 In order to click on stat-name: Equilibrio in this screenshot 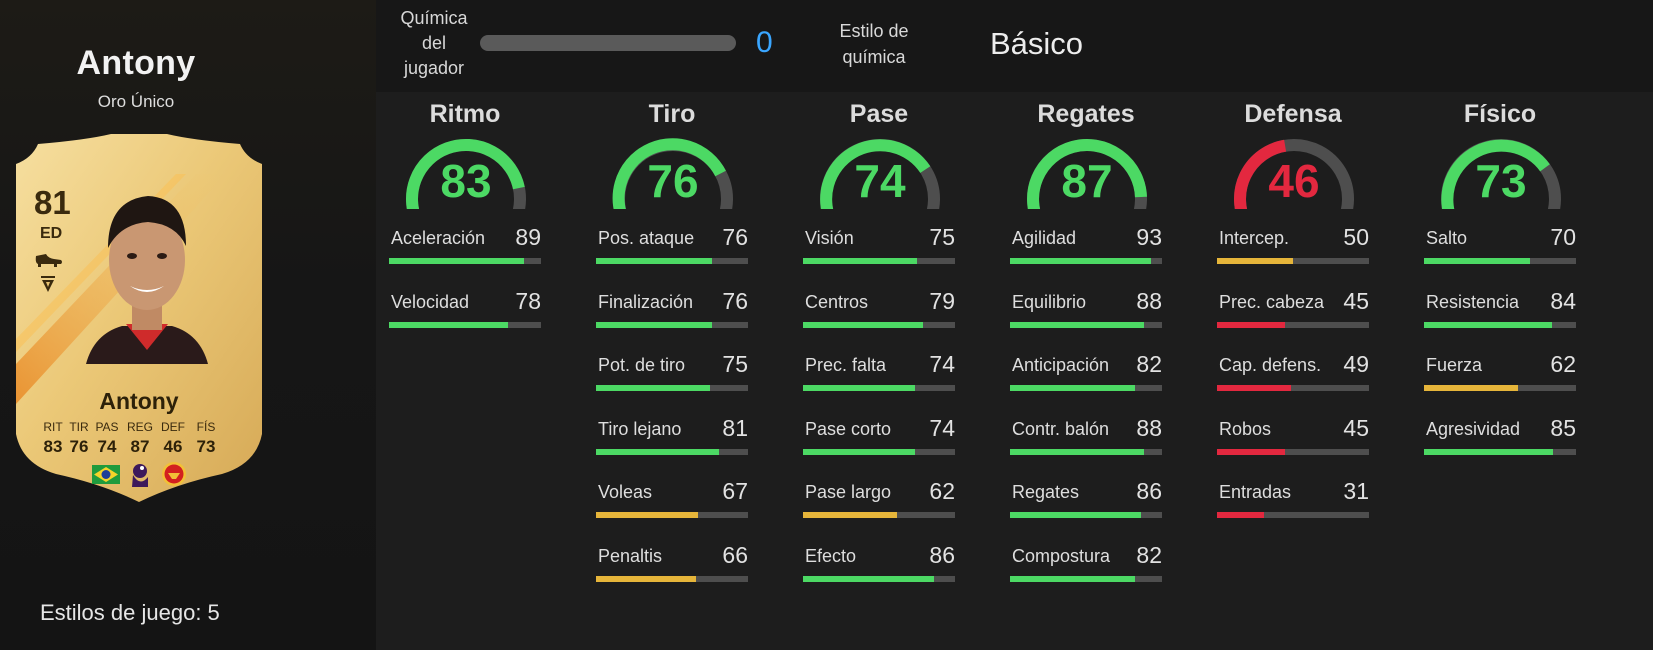, I will do `click(1049, 301)`.